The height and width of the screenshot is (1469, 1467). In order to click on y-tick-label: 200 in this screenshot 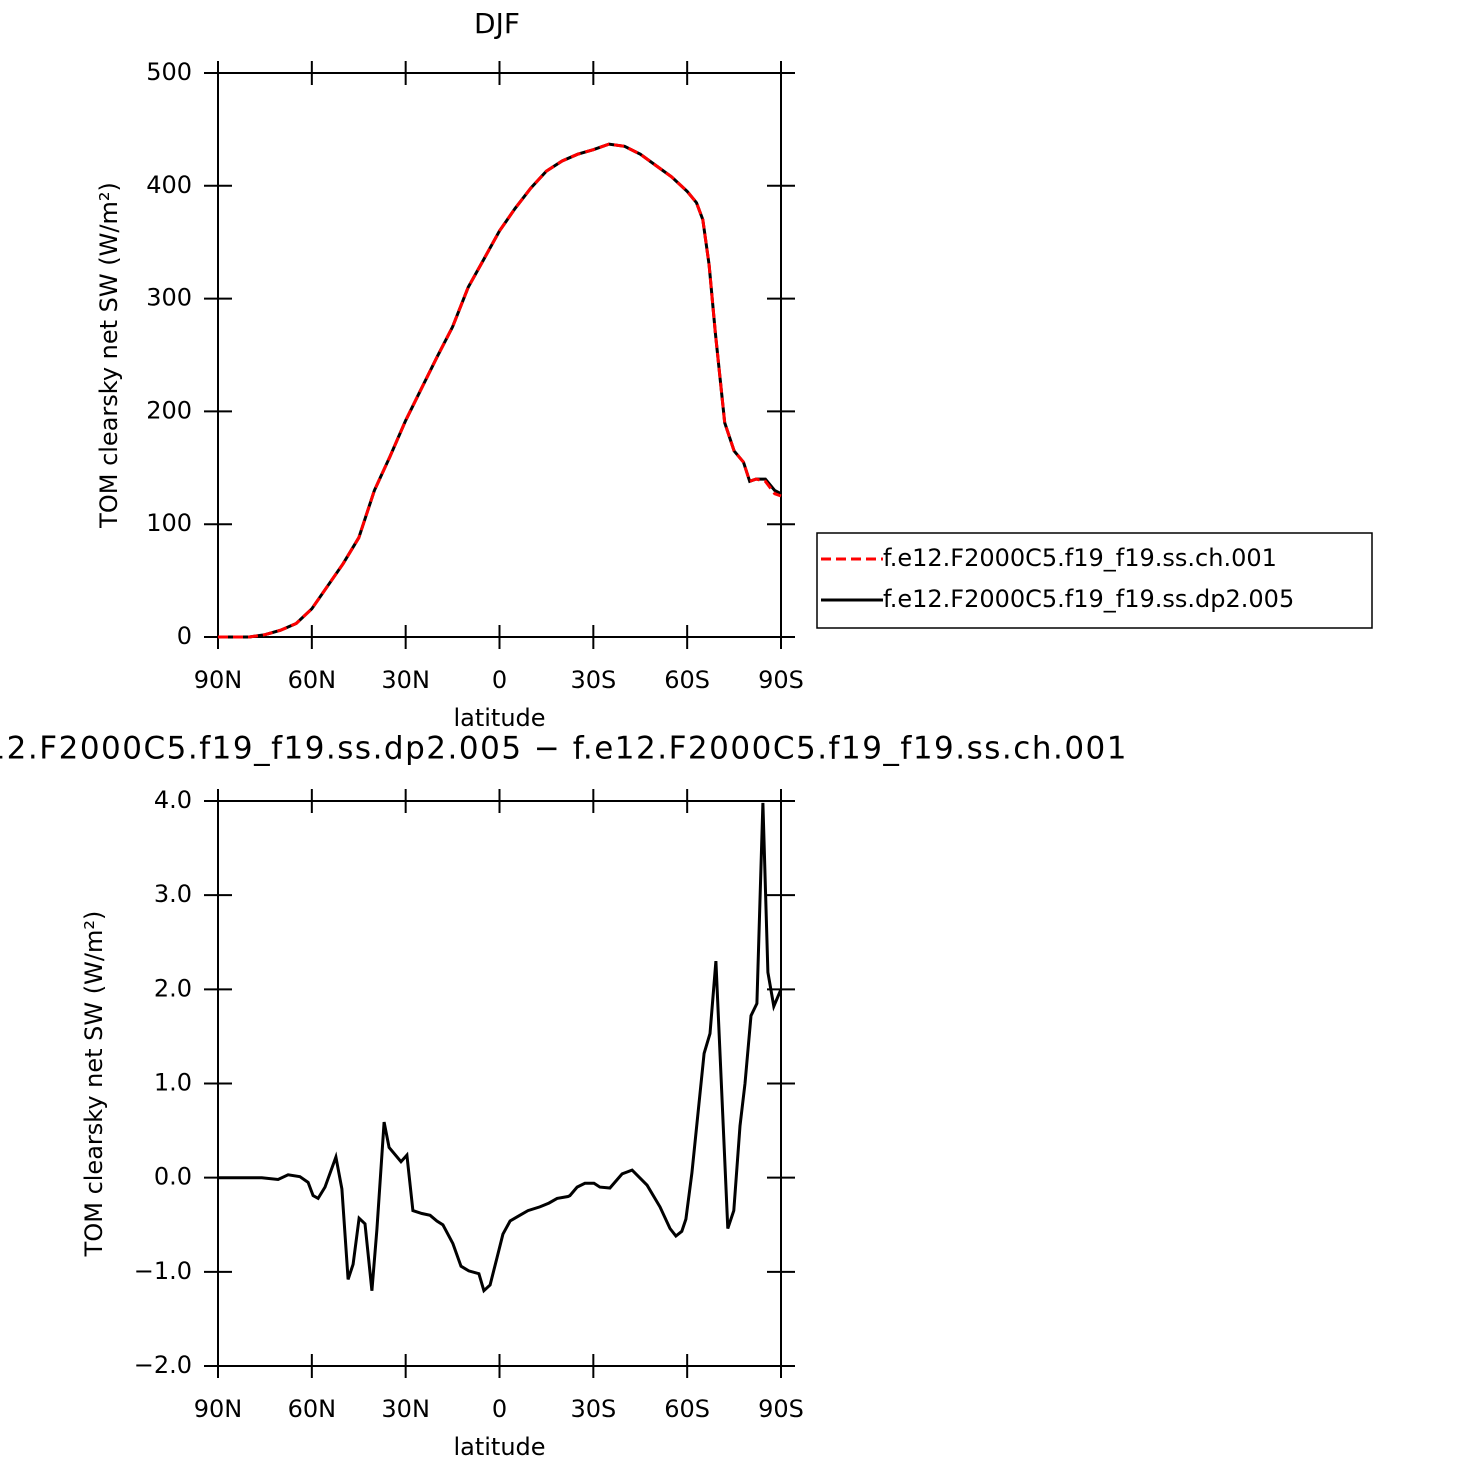, I will do `click(169, 410)`.